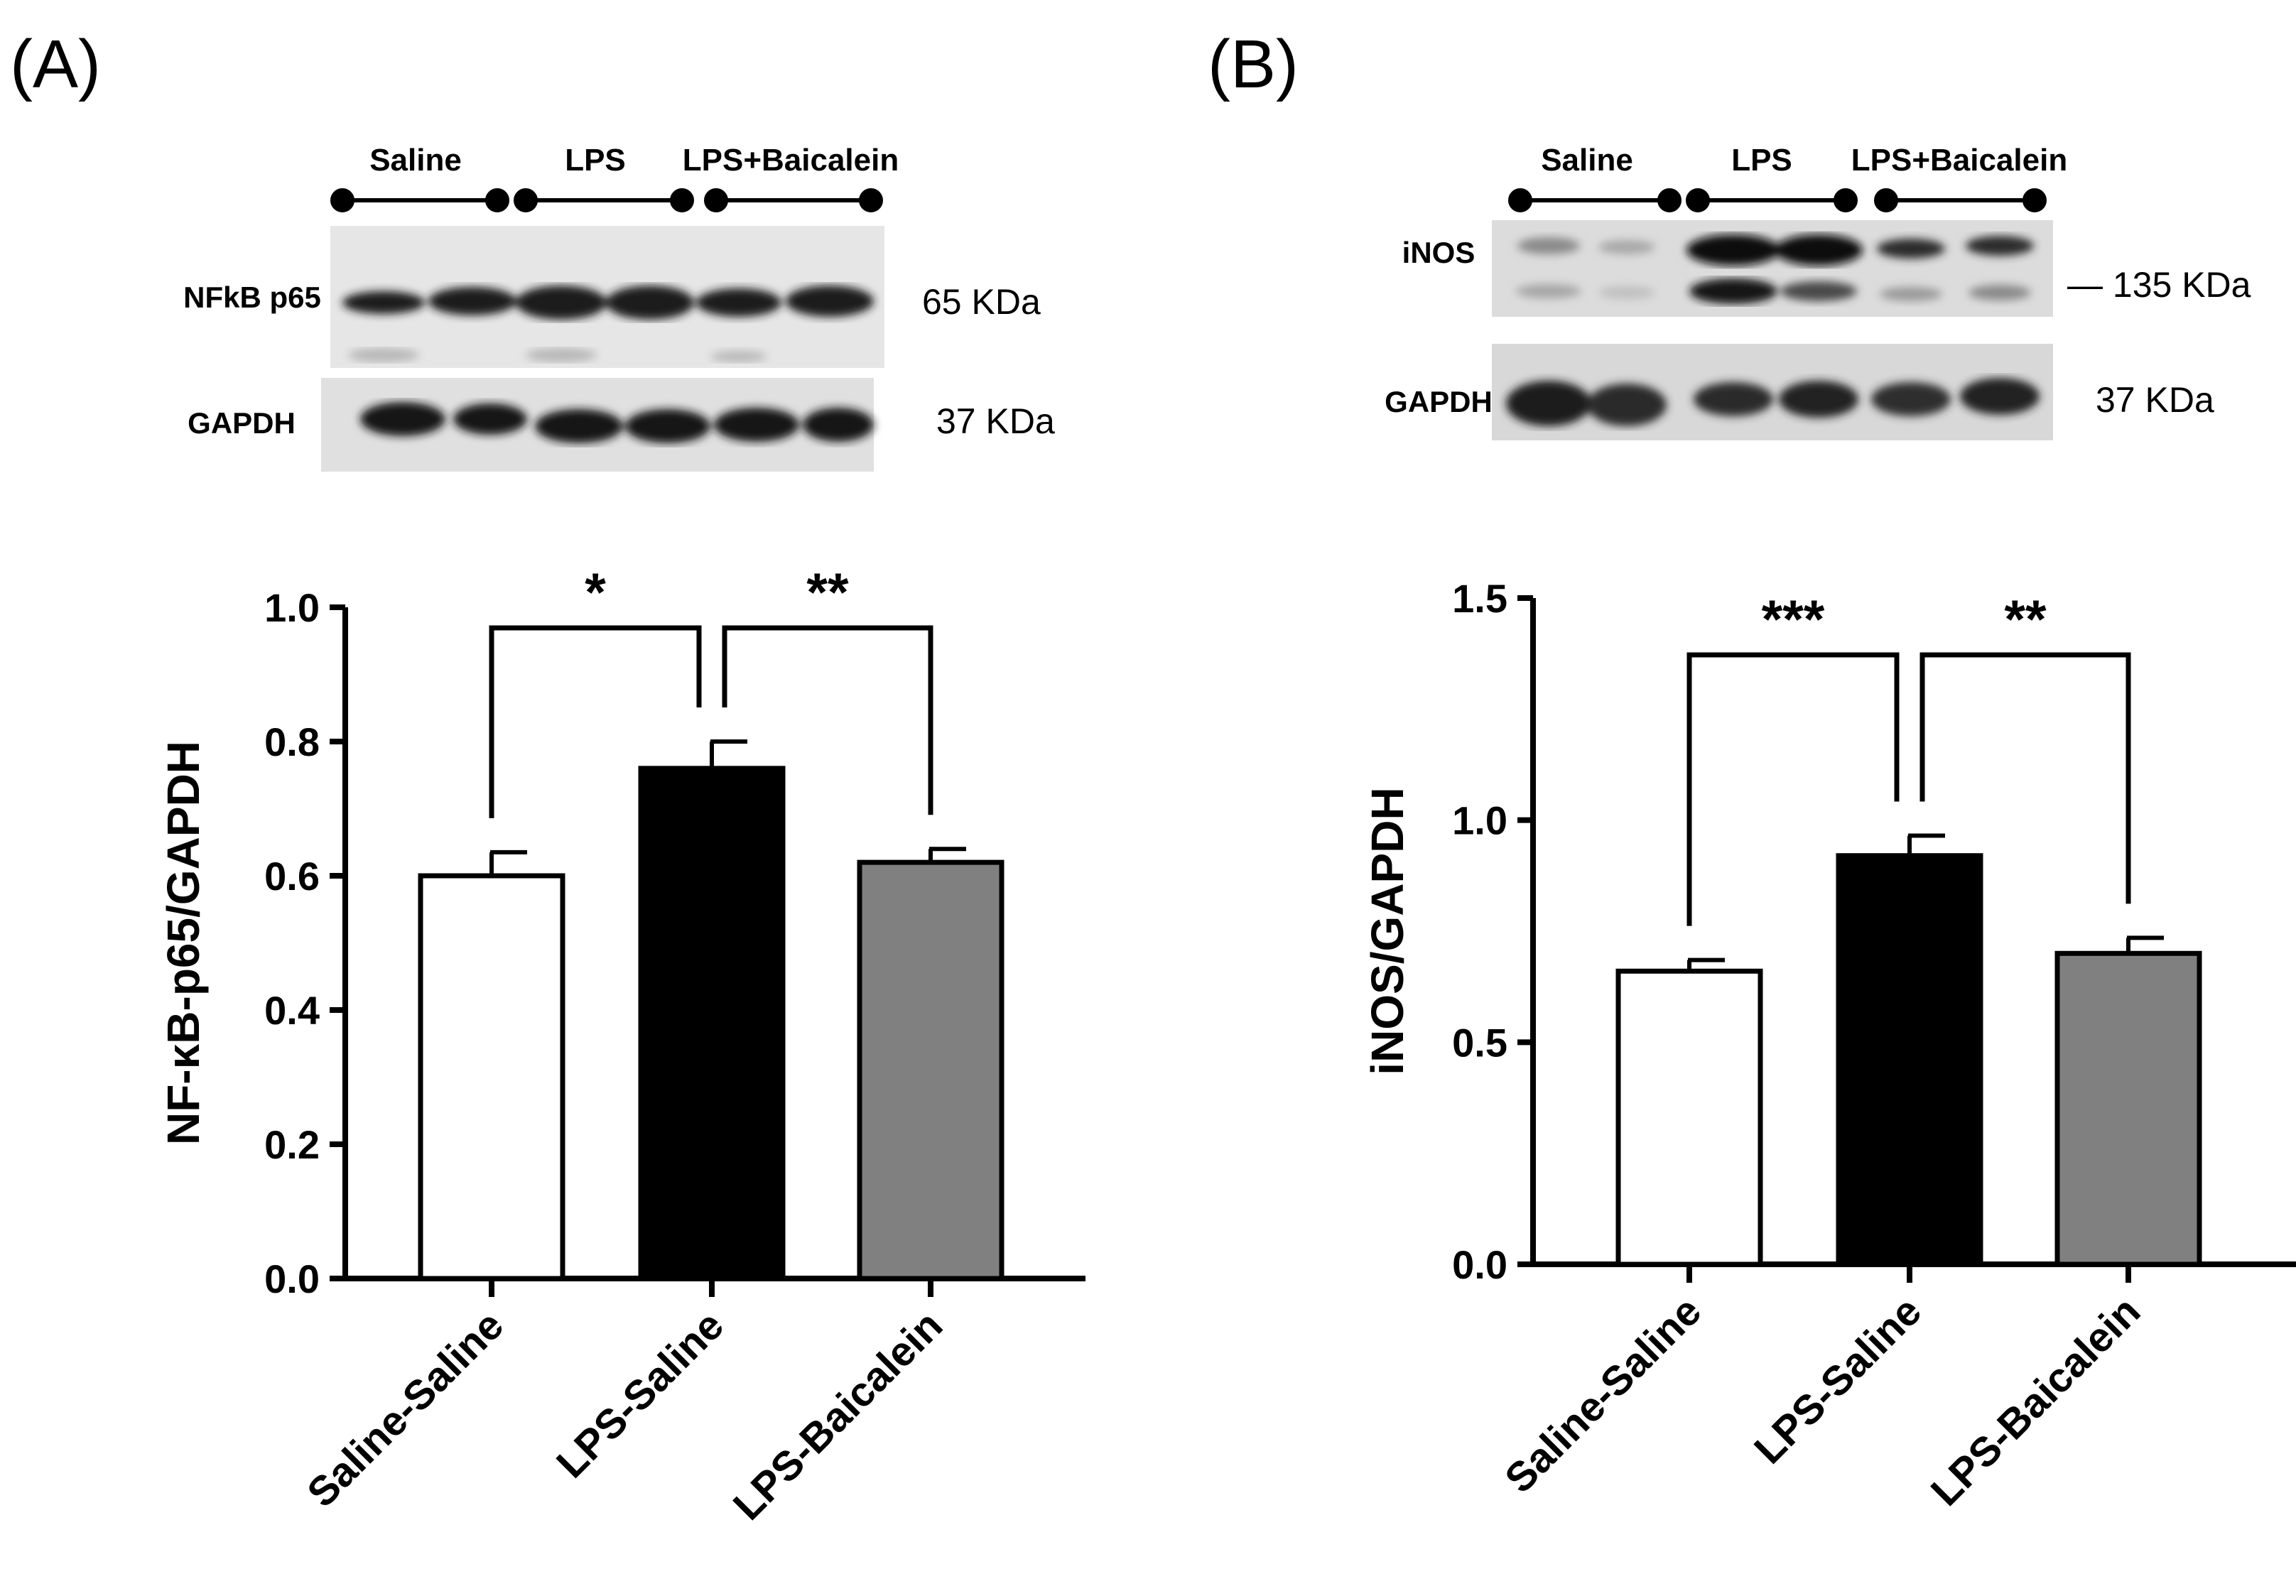 The image size is (2296, 1596). I want to click on inos-blot-strip, so click(1772, 268).